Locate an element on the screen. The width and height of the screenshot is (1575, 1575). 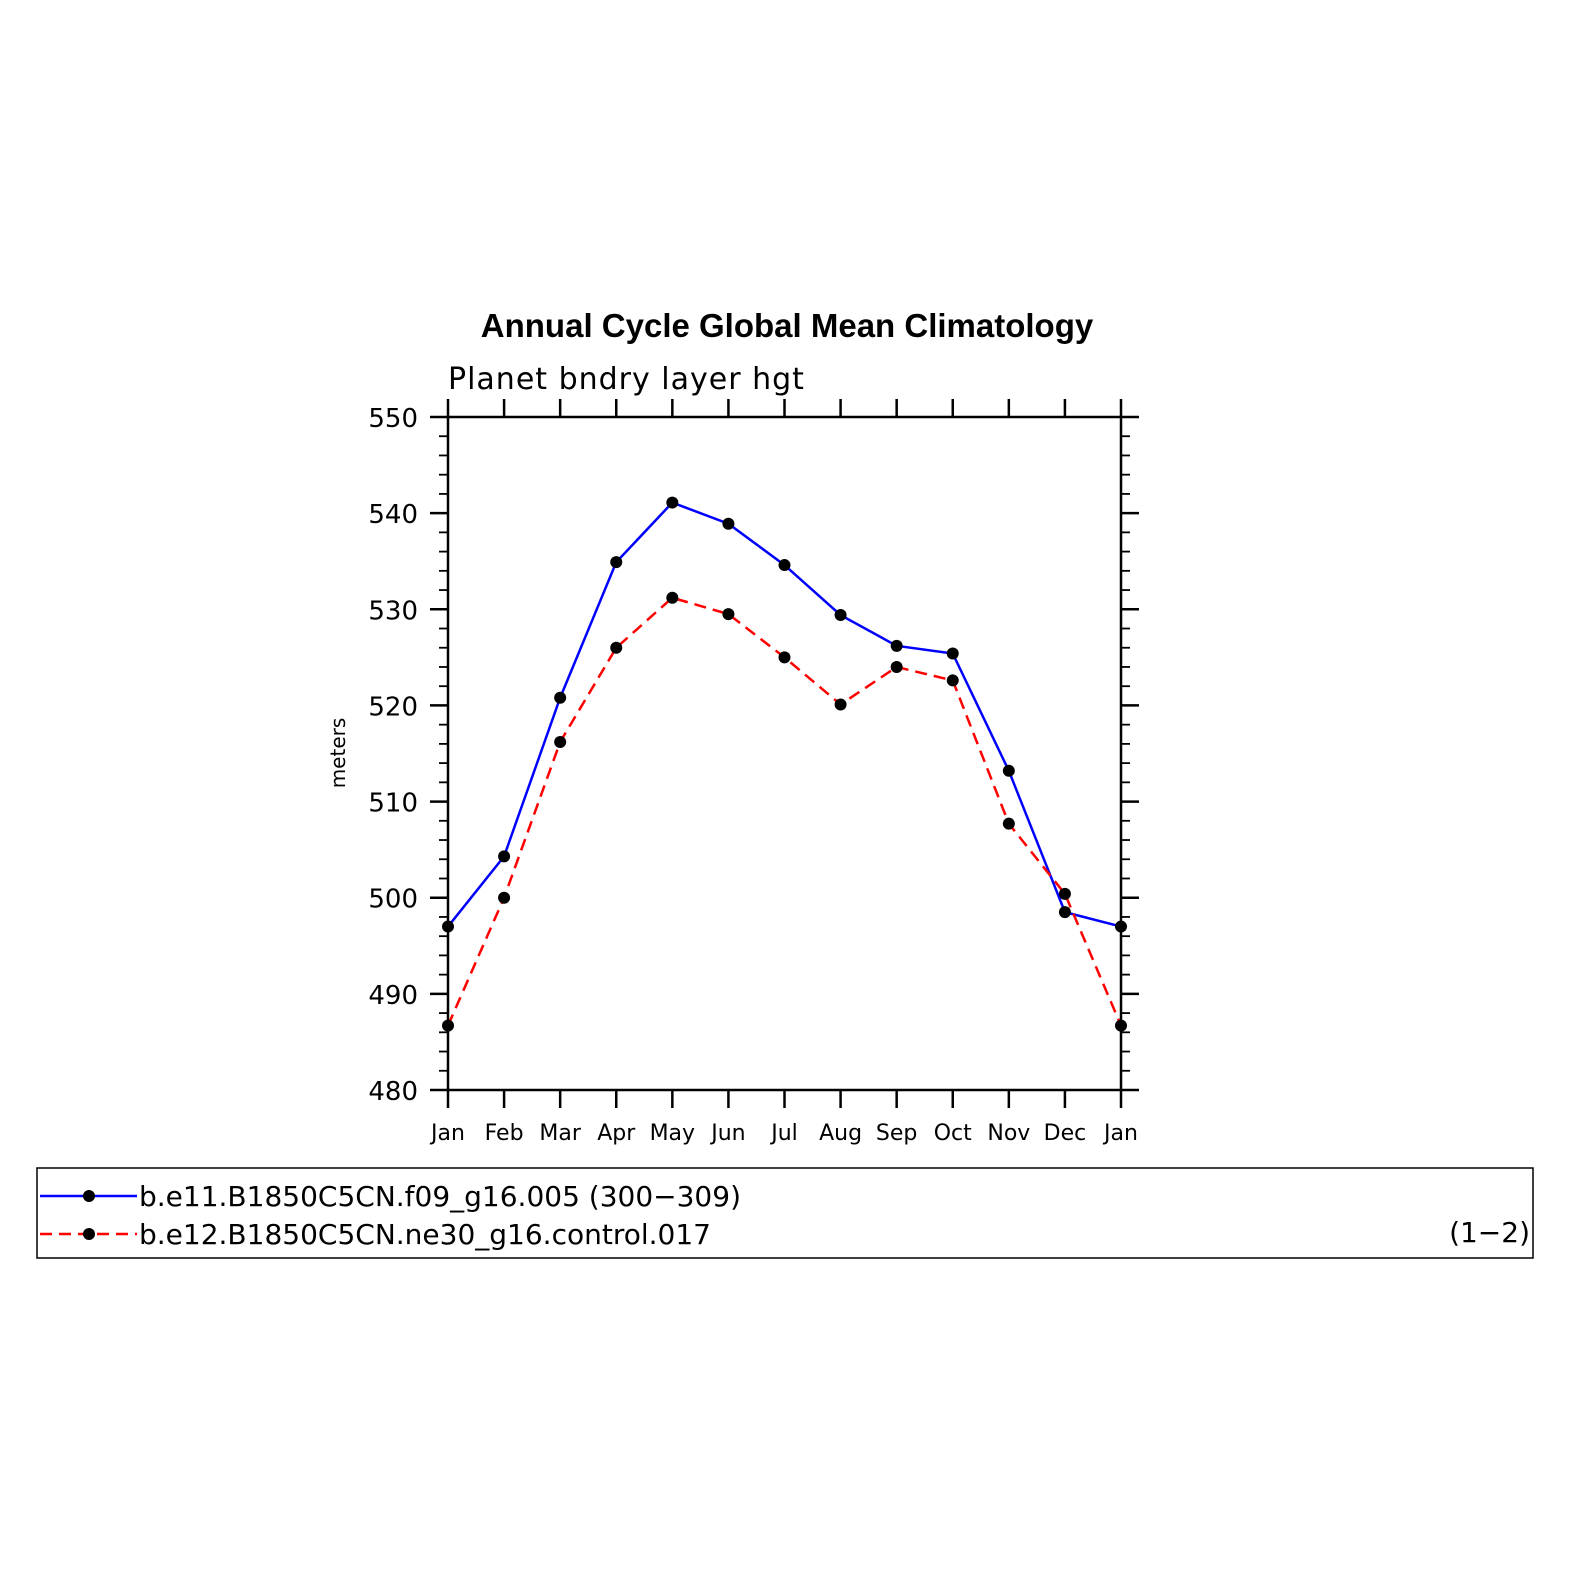
y-tick-label: 500 is located at coordinates (393, 900).